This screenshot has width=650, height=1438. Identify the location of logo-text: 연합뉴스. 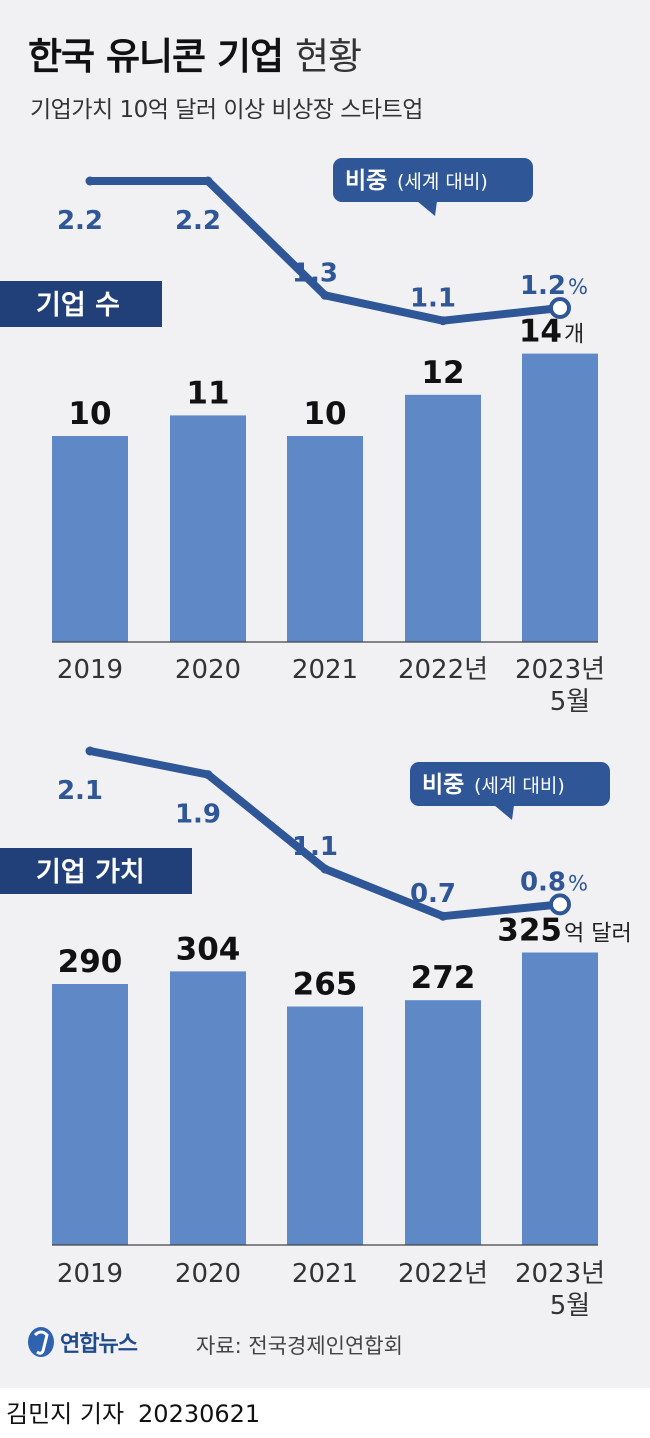
(99, 1344).